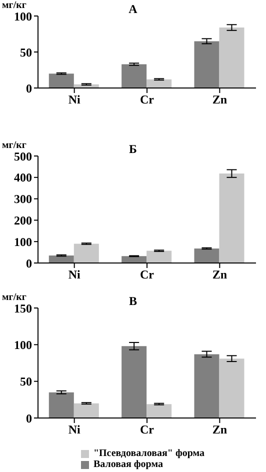  What do you see at coordinates (23, 156) in the screenshot?
I see `y-tick-label: 500` at bounding box center [23, 156].